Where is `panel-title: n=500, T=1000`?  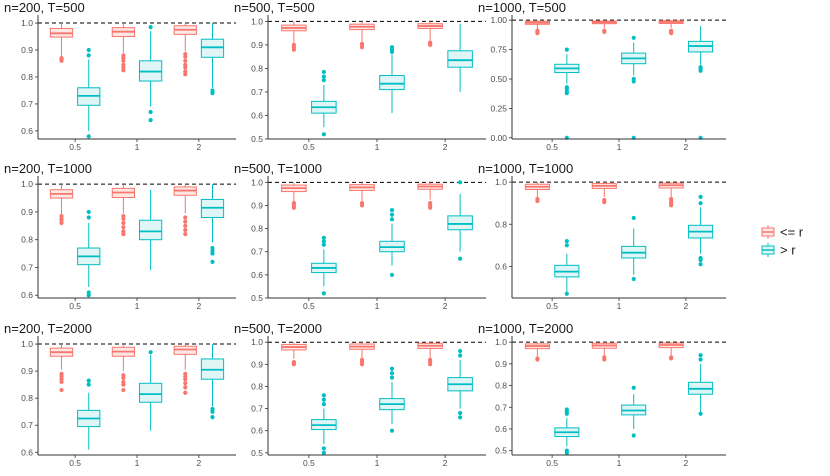 panel-title: n=500, T=1000 is located at coordinates (278, 168).